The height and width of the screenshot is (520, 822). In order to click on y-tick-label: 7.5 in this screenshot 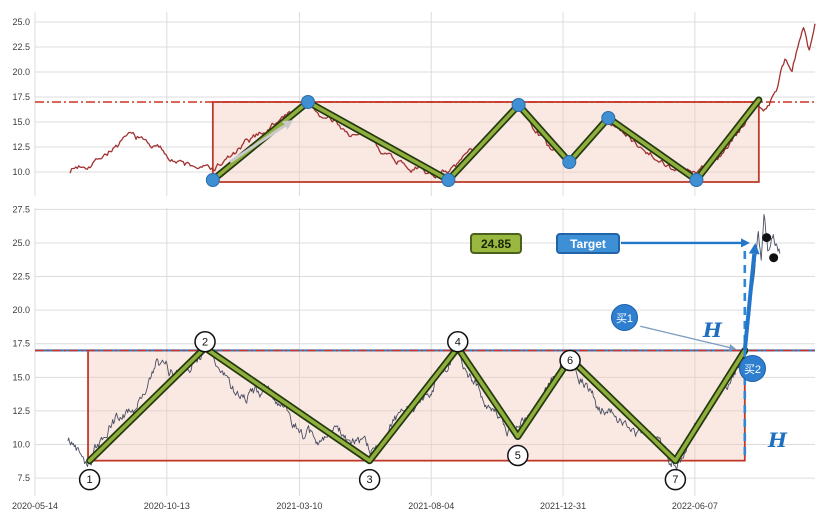, I will do `click(23, 478)`.